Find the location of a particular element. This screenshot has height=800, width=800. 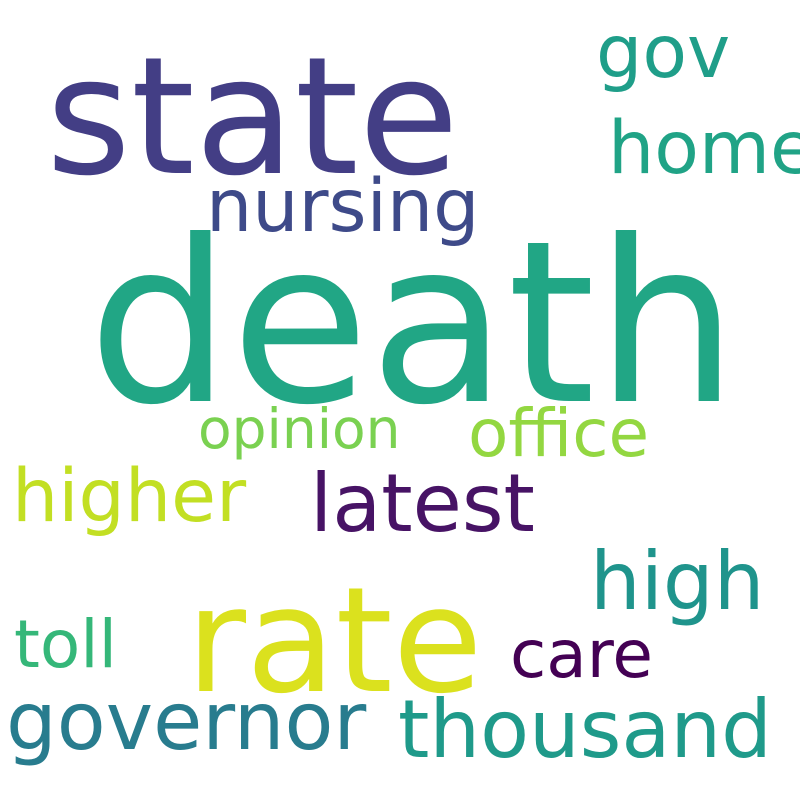

word-office: office is located at coordinates (559, 433).